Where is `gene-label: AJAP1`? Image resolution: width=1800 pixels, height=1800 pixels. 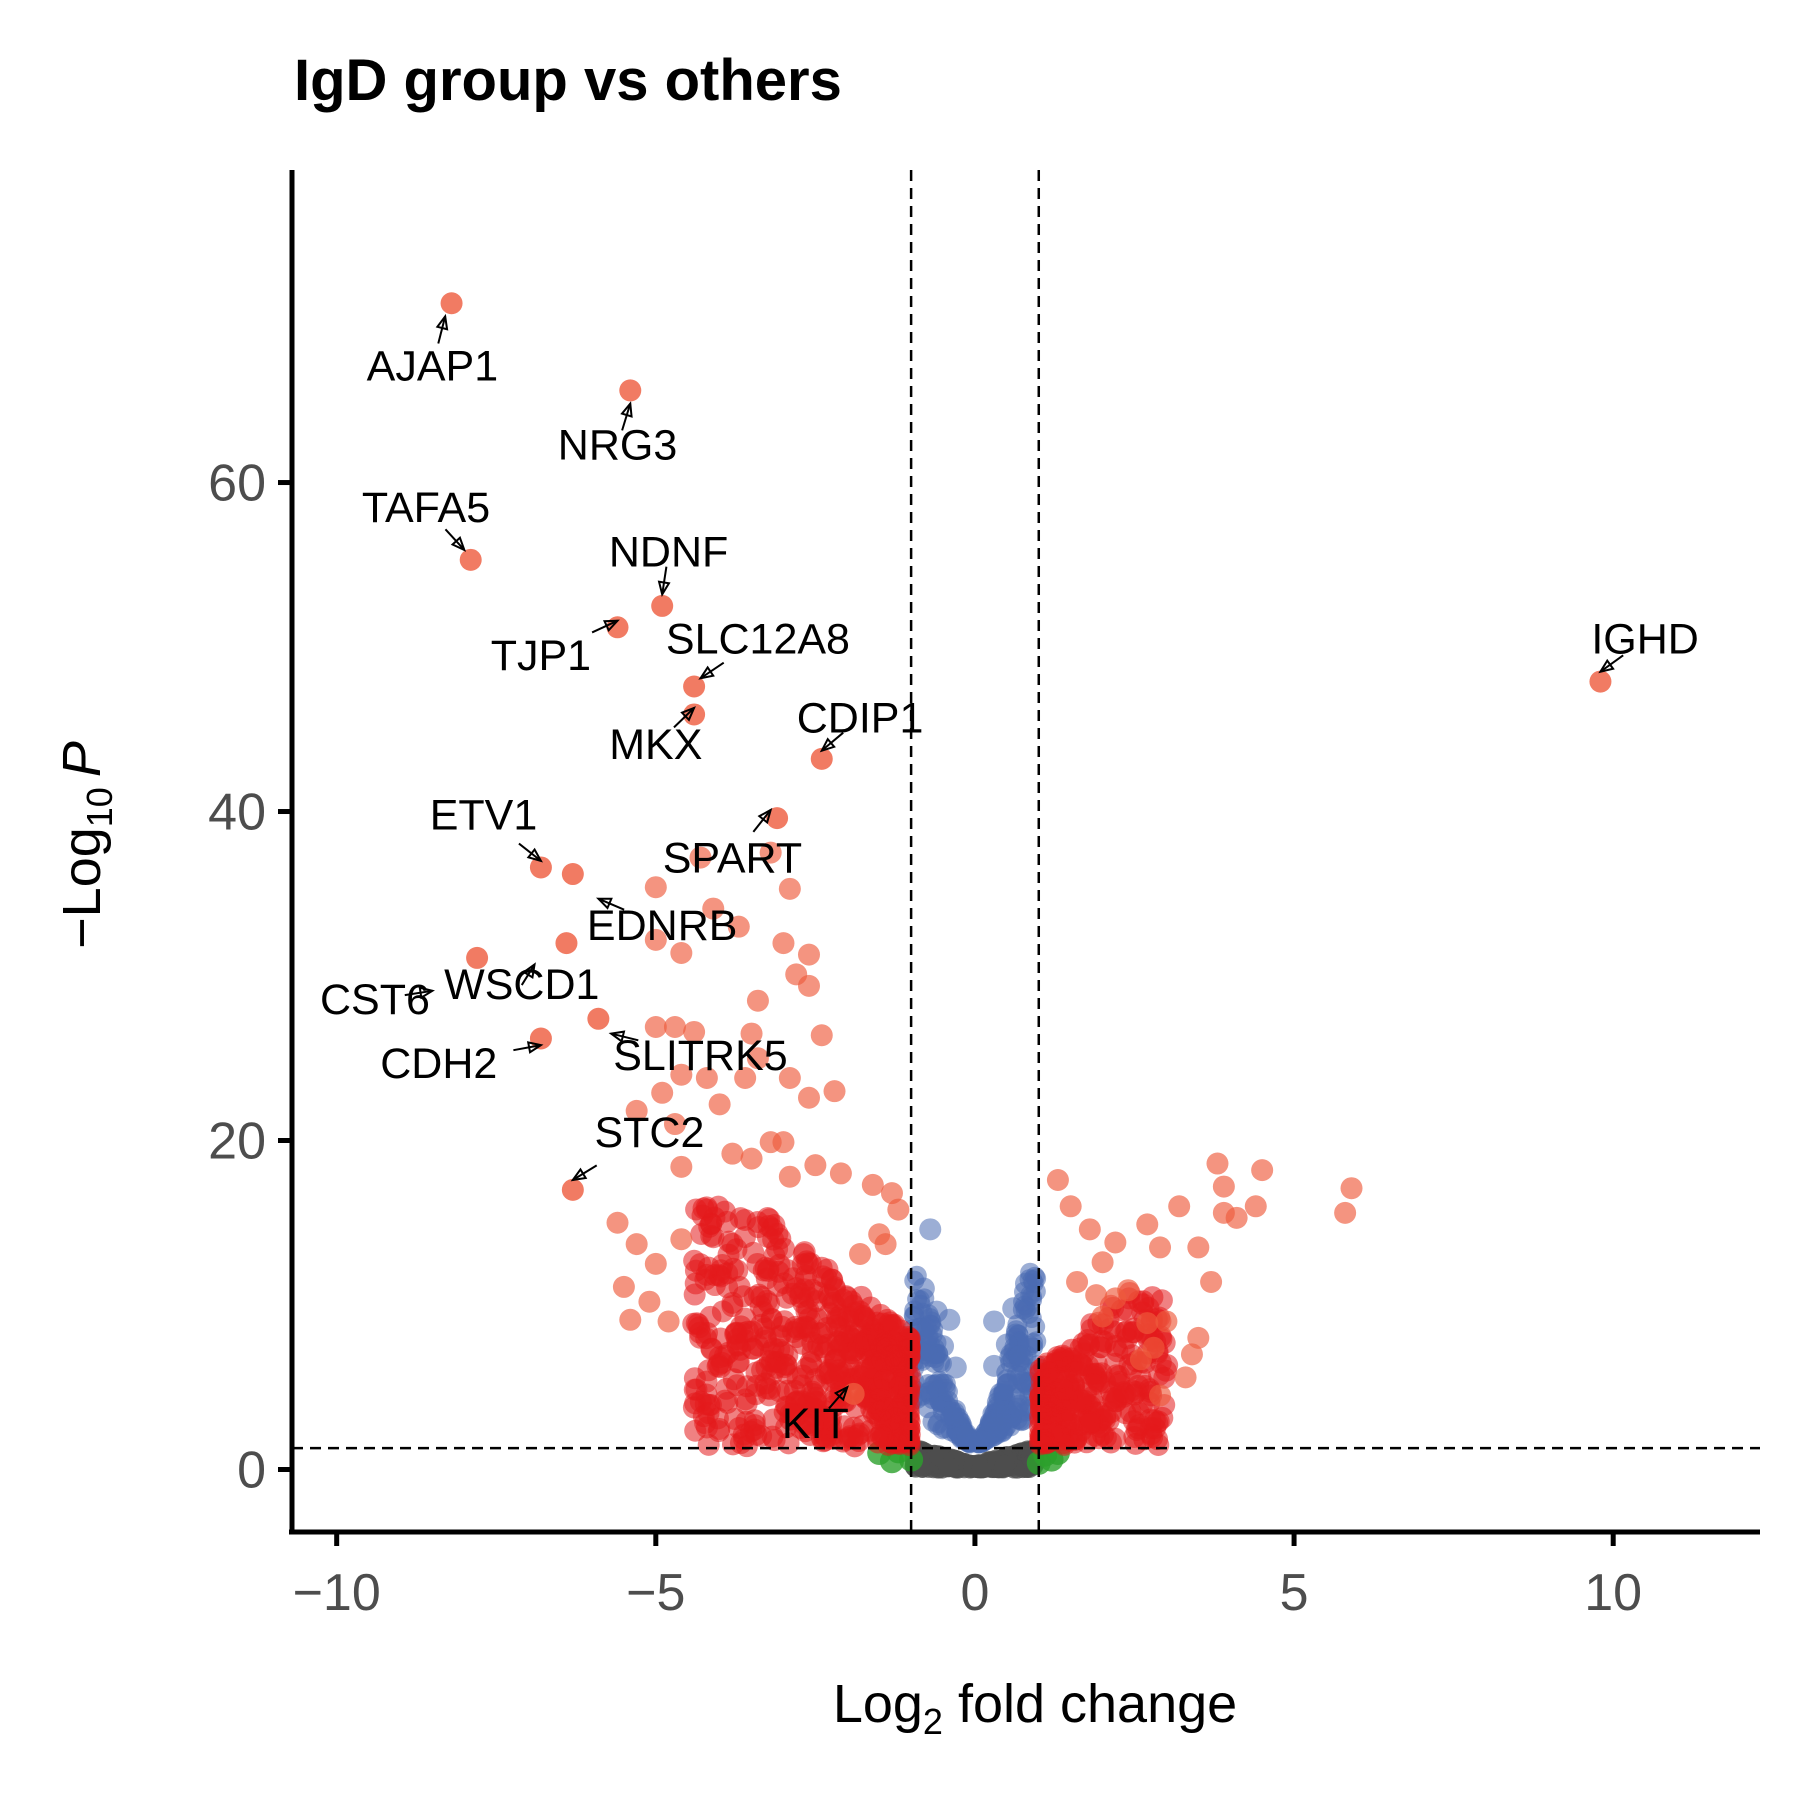 gene-label: AJAP1 is located at coordinates (432, 367).